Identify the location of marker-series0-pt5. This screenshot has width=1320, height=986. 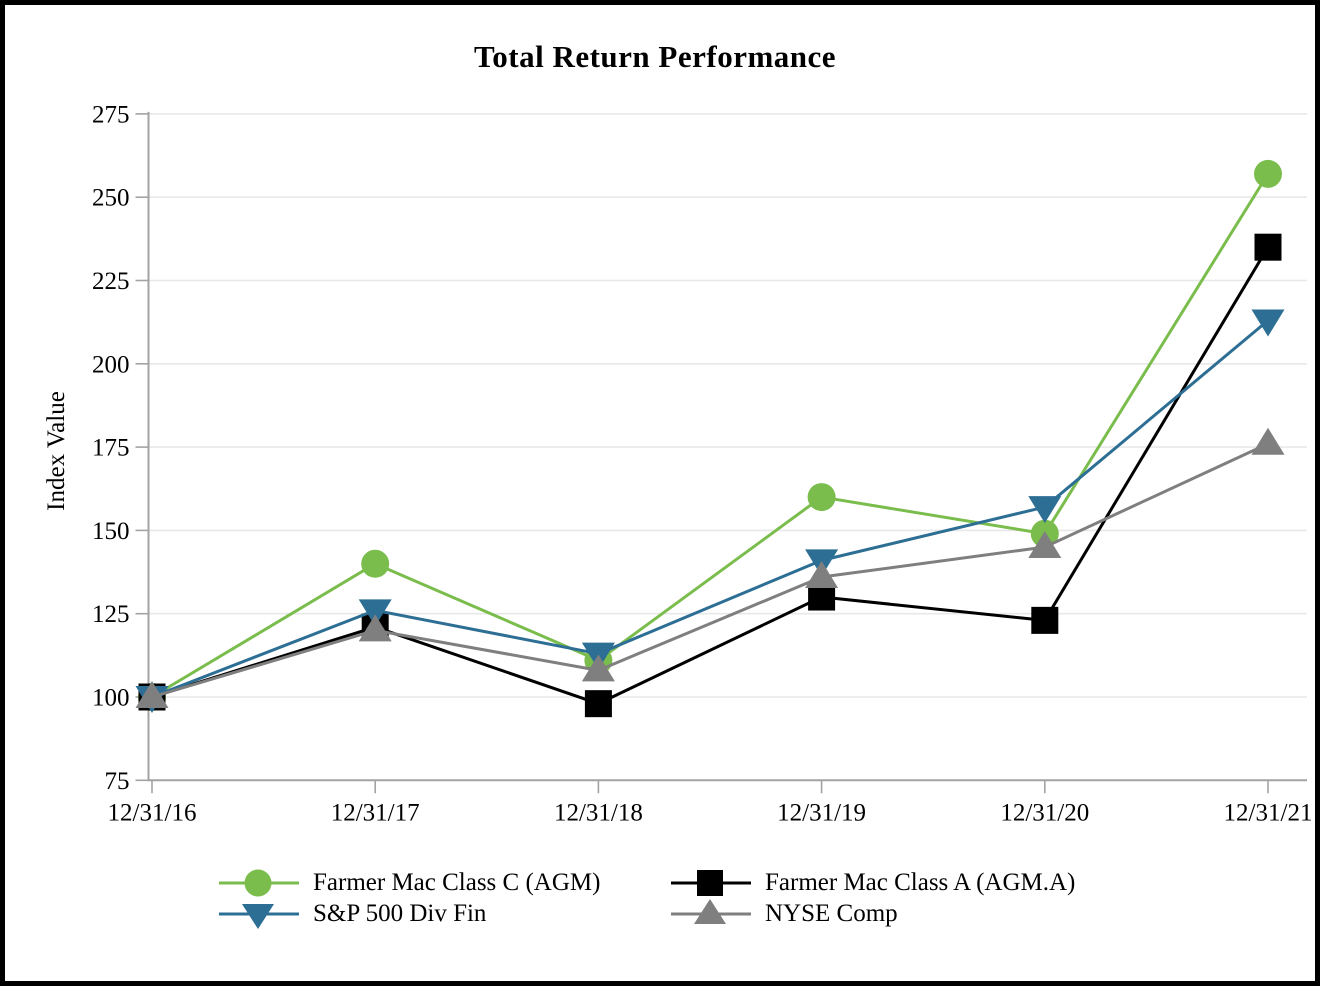
(1268, 173).